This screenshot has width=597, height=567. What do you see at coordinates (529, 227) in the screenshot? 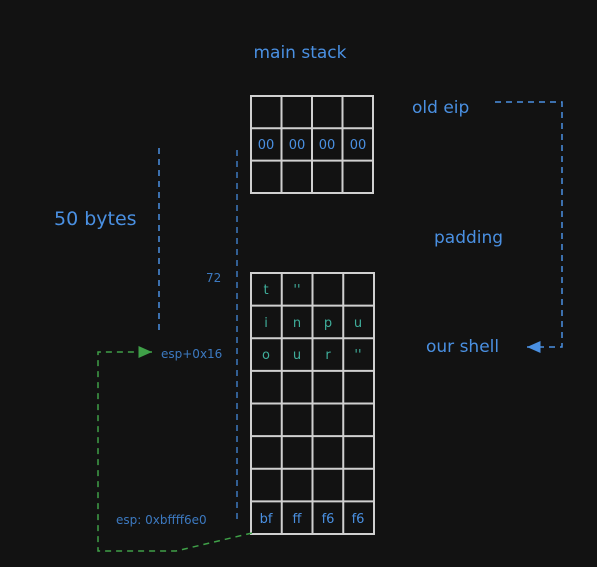
I see `eip-to-shell-arrow` at bounding box center [529, 227].